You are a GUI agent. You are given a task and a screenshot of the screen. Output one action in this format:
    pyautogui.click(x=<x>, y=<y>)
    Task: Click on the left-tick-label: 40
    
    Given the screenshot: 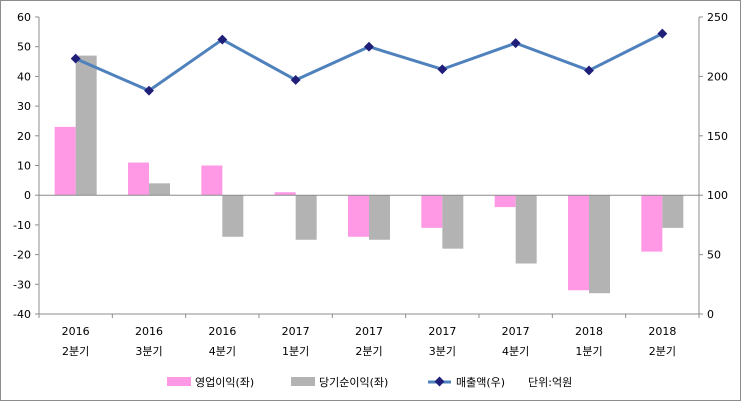 What is the action you would take?
    pyautogui.click(x=24, y=76)
    